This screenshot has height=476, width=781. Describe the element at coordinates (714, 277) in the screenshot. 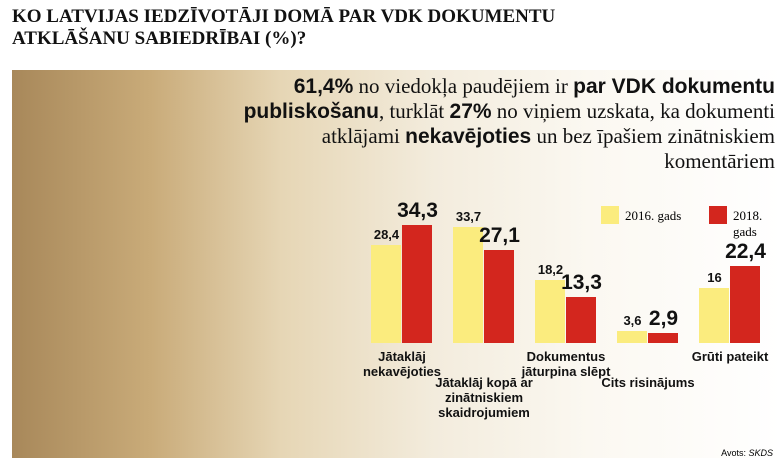

I see `value-label: 16` at that location.